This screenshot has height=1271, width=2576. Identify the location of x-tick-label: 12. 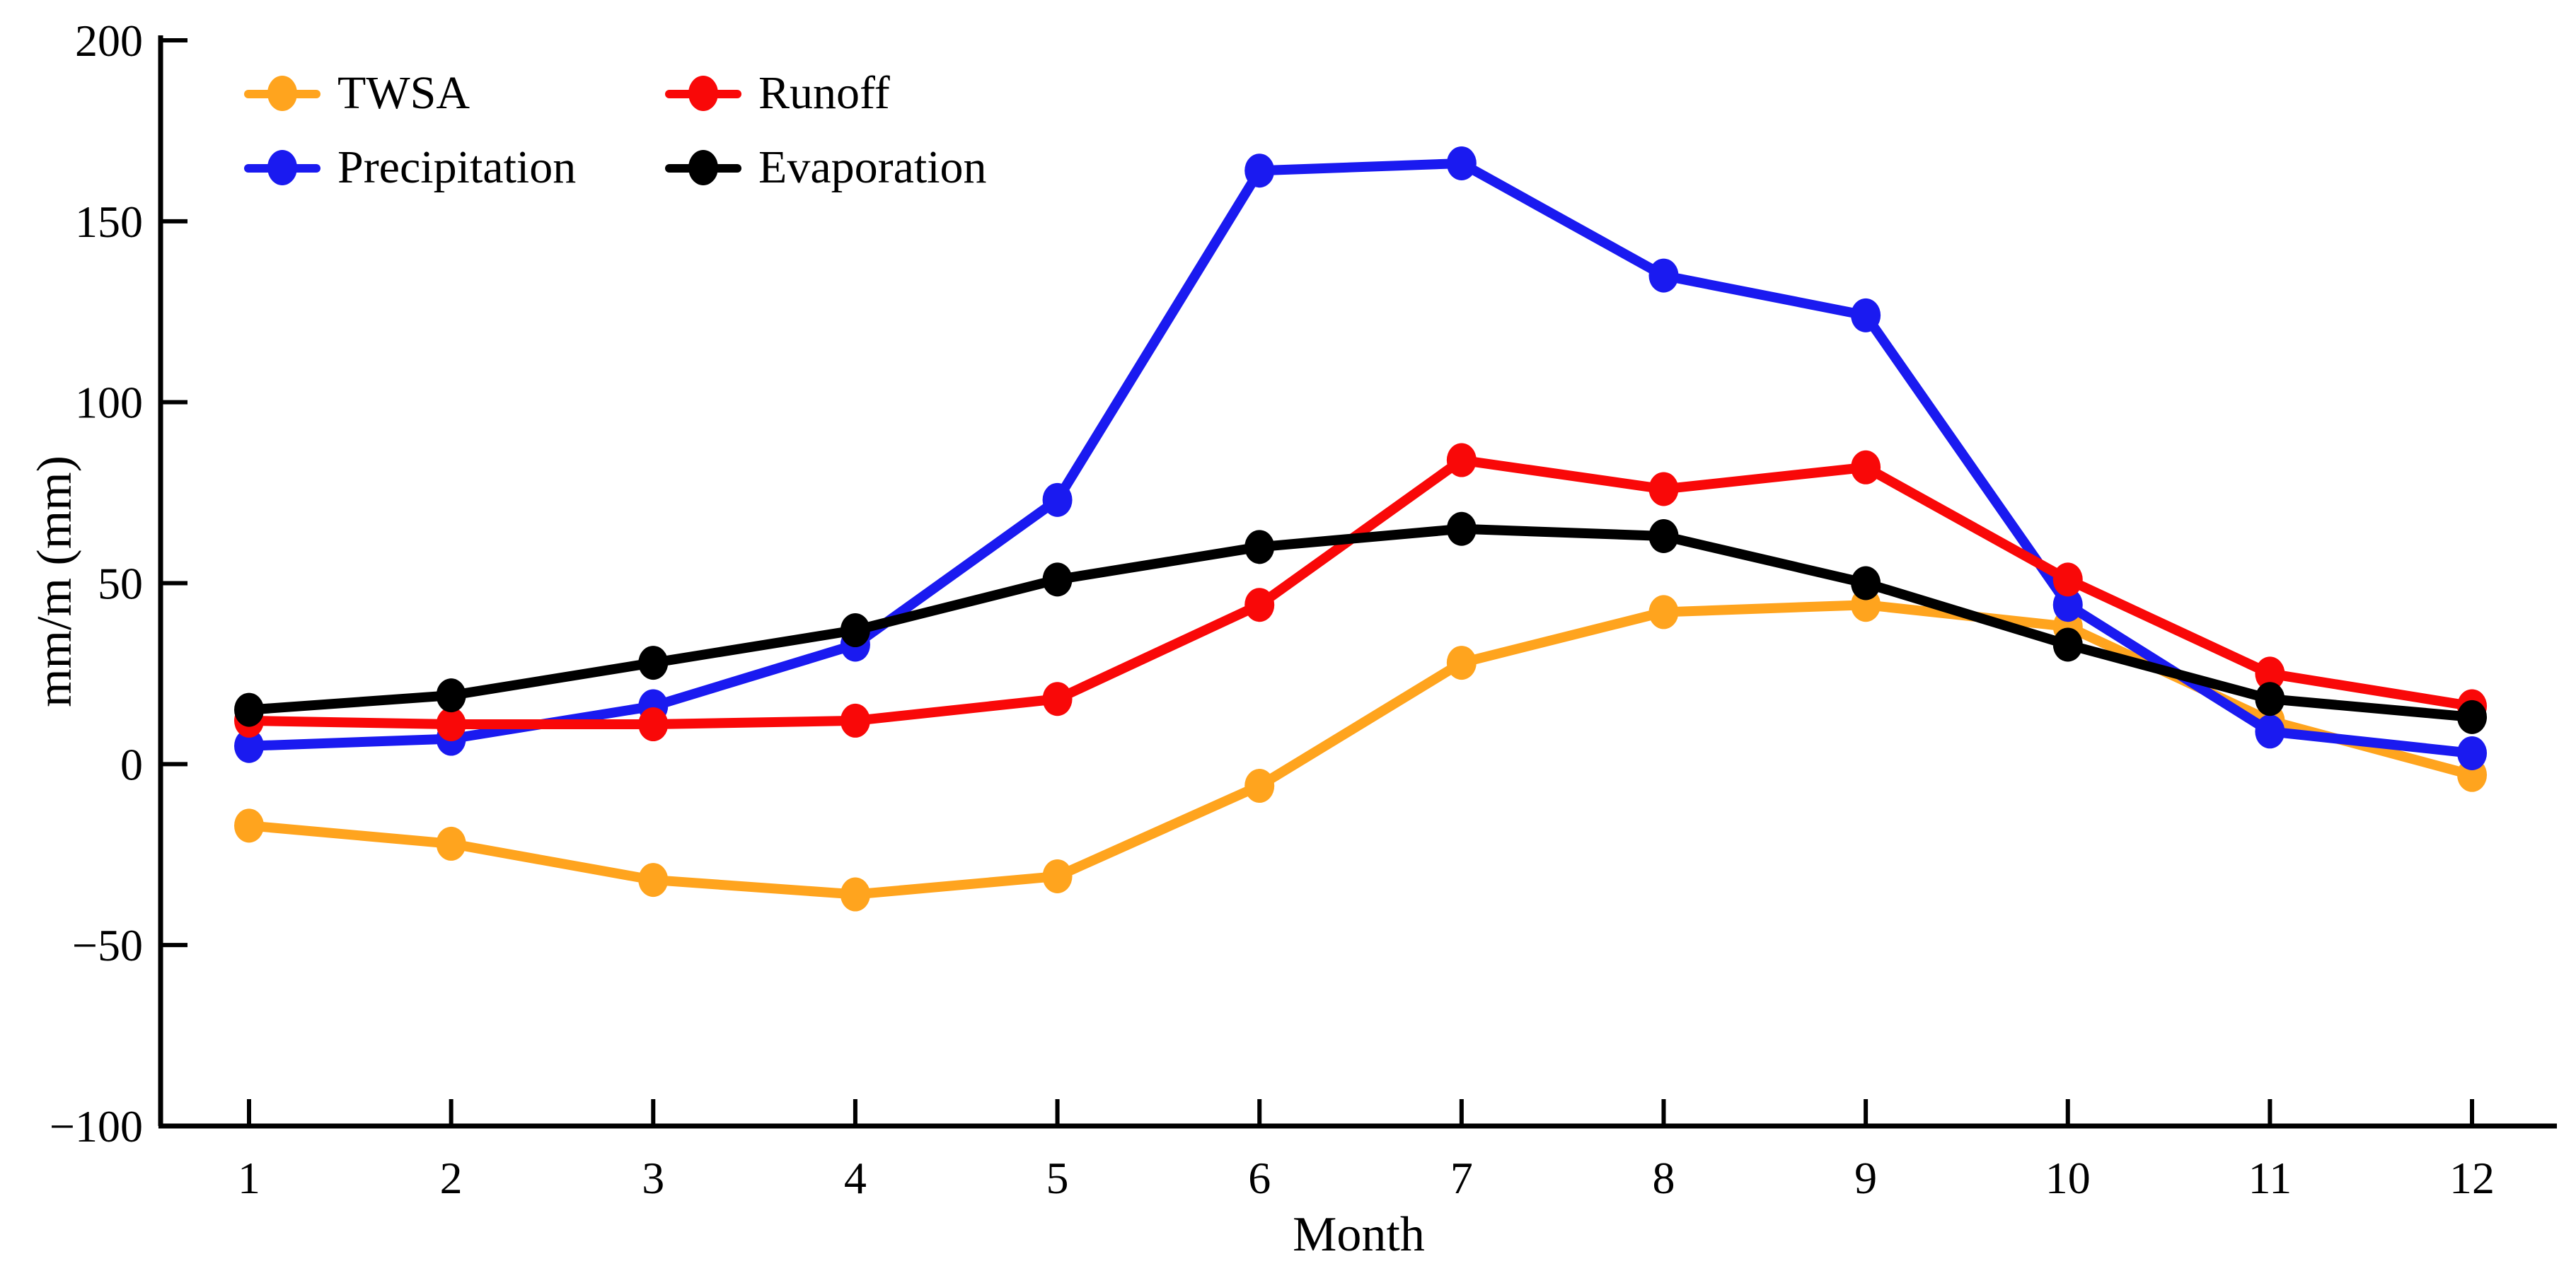
(2472, 1178).